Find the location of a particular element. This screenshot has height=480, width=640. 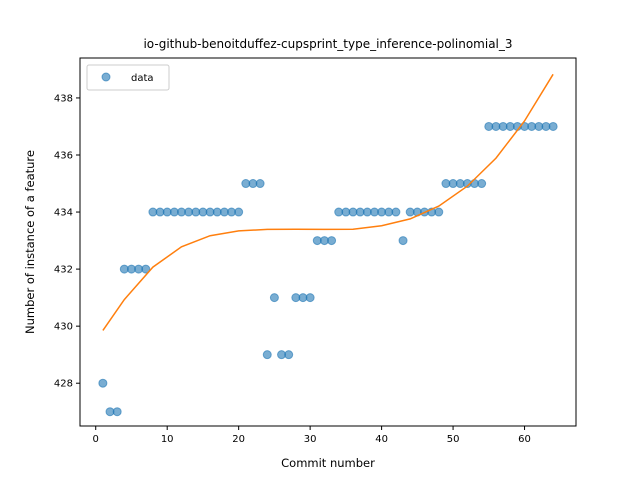

x-tick-label: 60 is located at coordinates (524, 439).